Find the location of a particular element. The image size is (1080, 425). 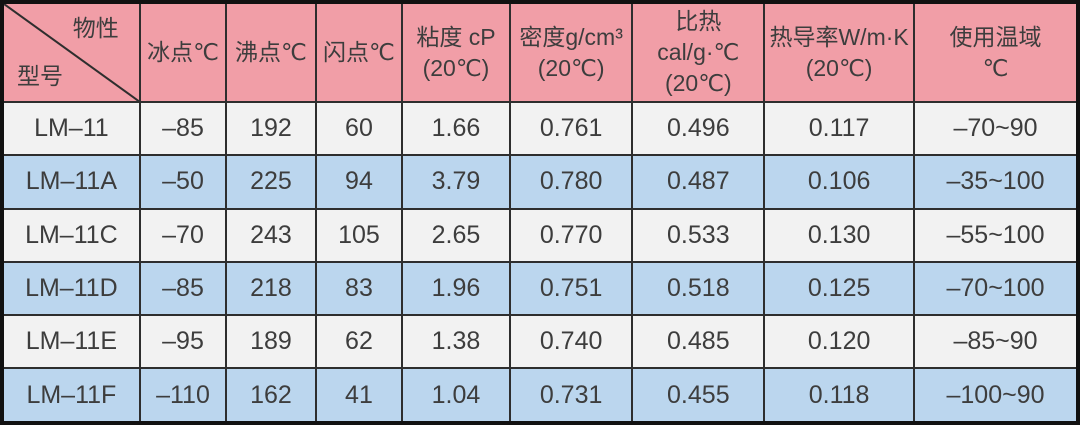

cell: 1.96 is located at coordinates (456, 288).